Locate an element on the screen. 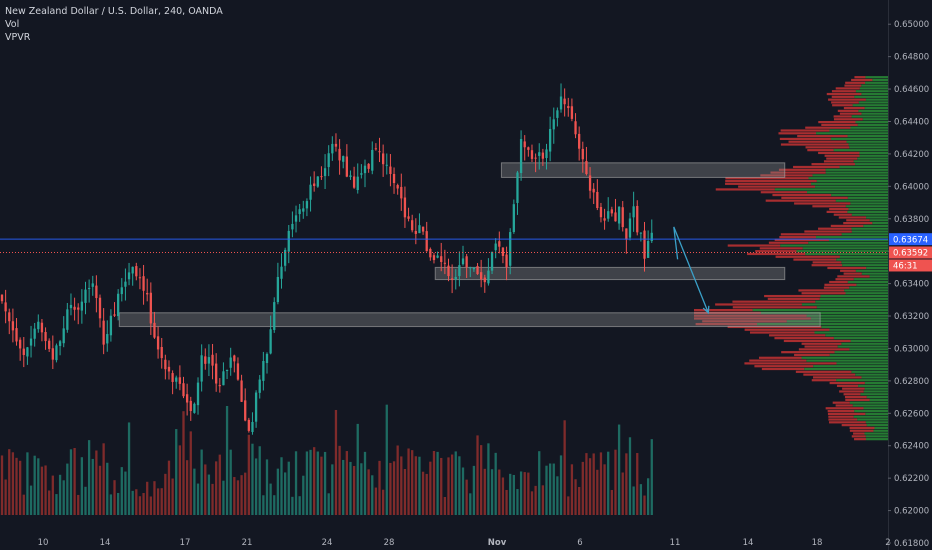 This screenshot has height=550, width=932. price-axis is located at coordinates (910, 275).